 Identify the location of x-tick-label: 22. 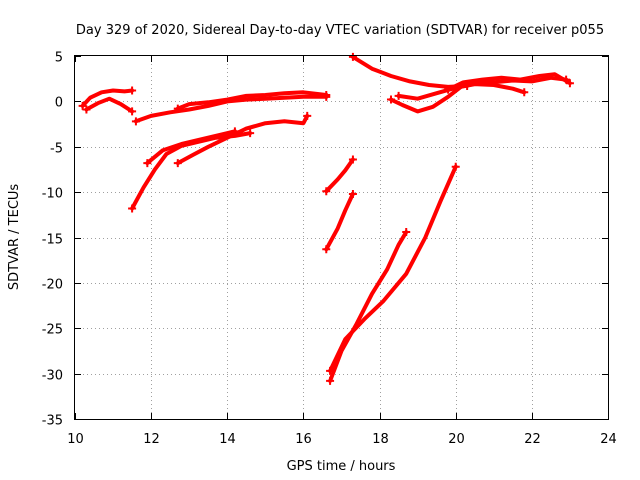
(532, 439).